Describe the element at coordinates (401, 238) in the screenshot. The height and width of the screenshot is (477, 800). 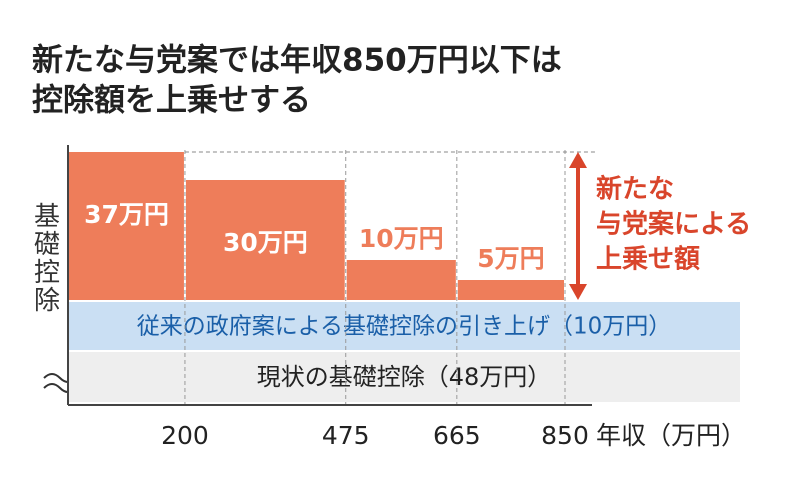
I see `value-label: 10万円` at that location.